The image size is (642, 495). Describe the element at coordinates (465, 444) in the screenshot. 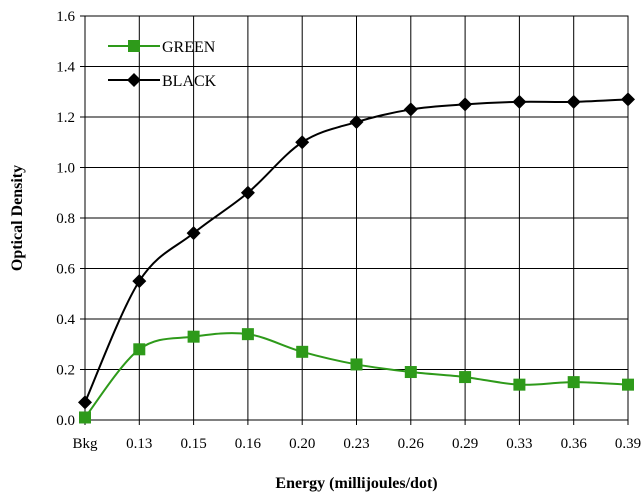

I see `x-tick-label: 0.29` at that location.